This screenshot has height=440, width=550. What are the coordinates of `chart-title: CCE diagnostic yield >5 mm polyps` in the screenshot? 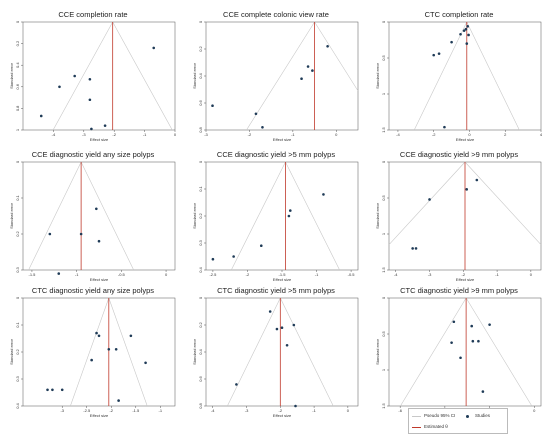 It's located at (276, 154).